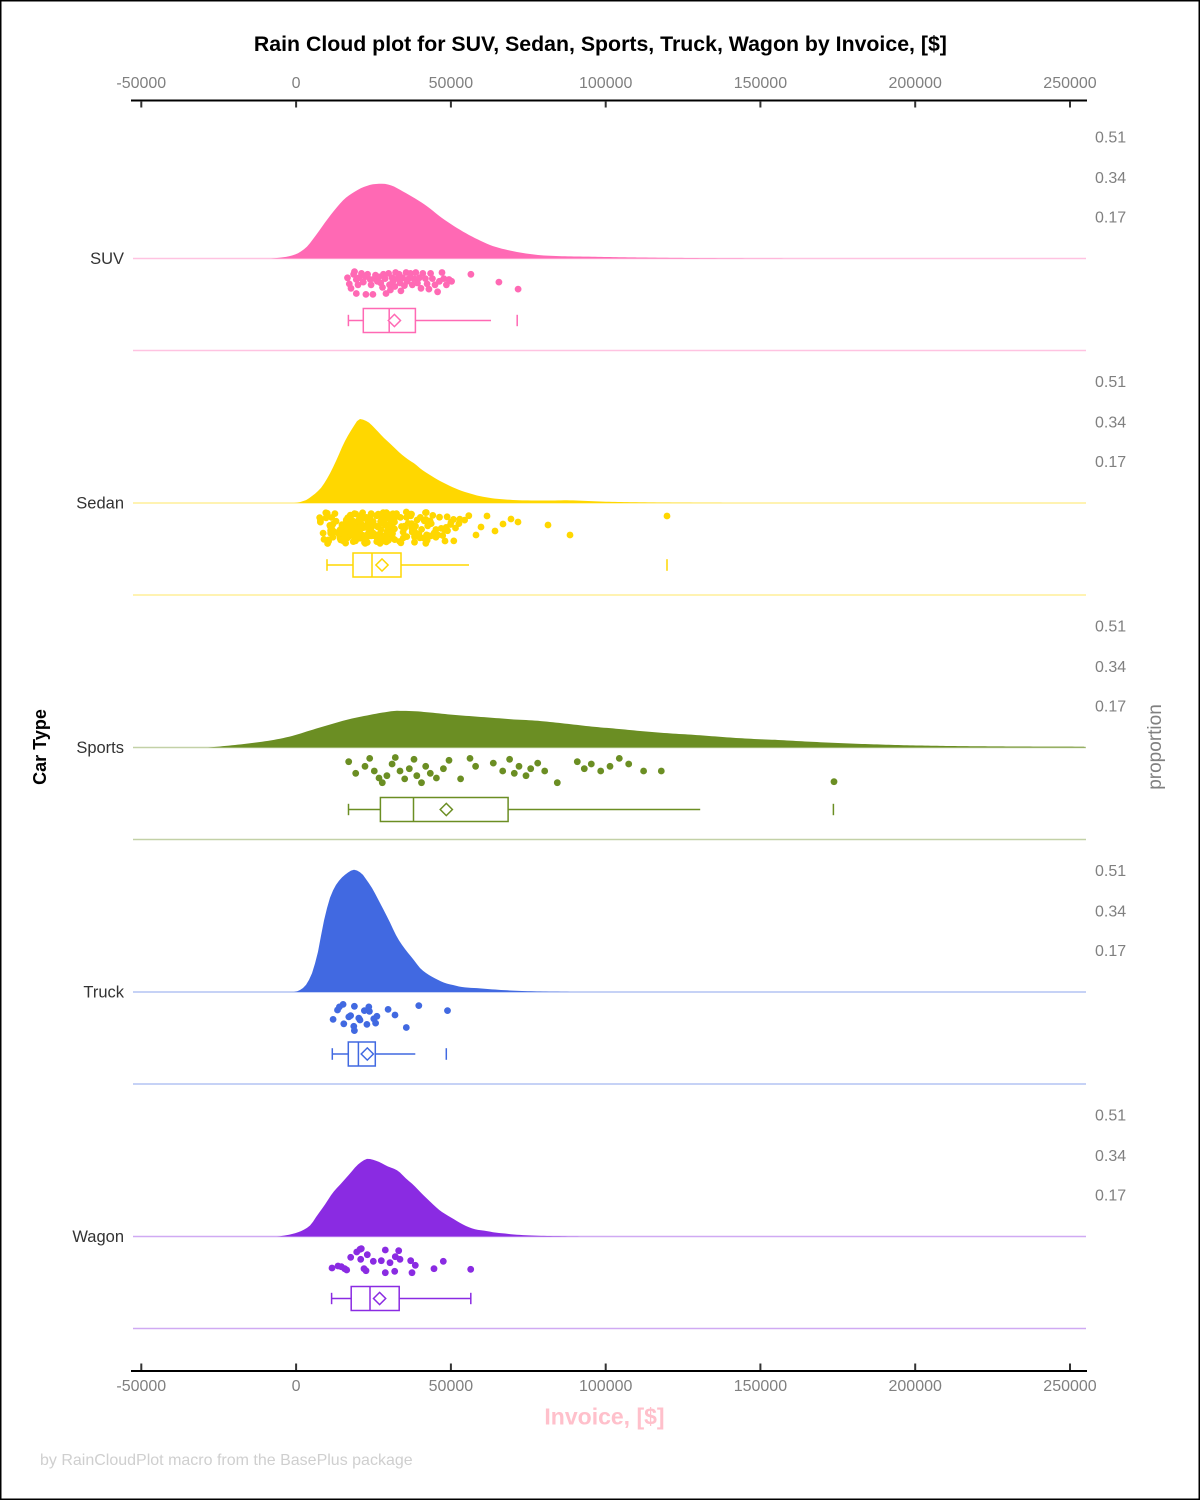  What do you see at coordinates (40, 747) in the screenshot?
I see `svg-text: Car Type` at bounding box center [40, 747].